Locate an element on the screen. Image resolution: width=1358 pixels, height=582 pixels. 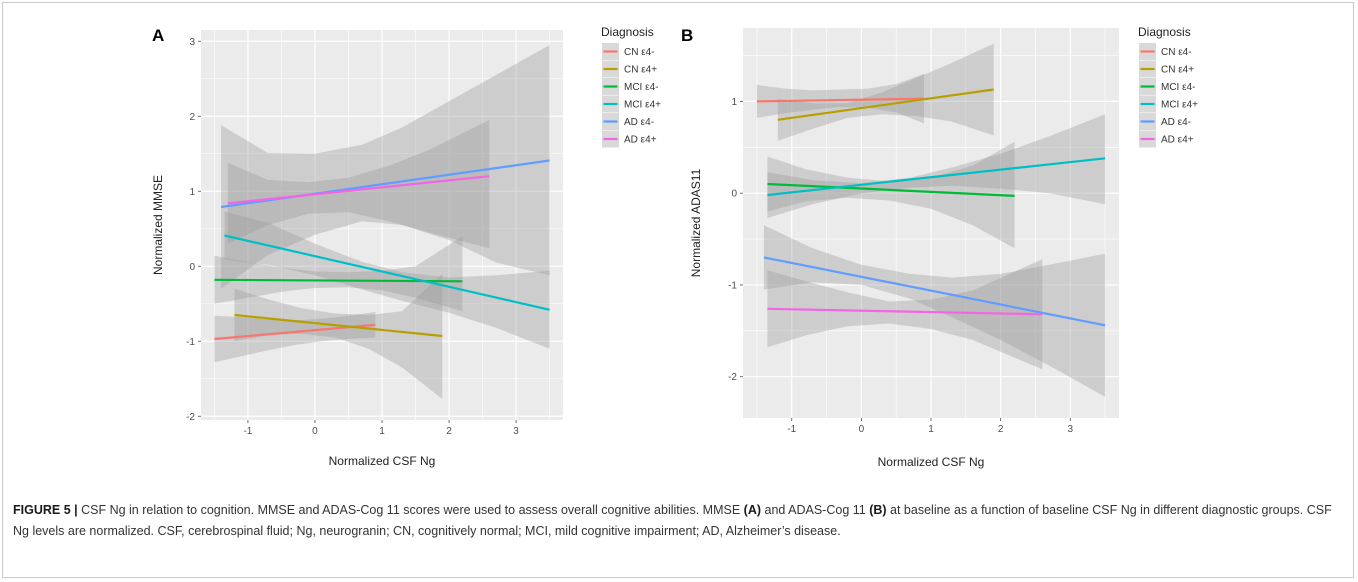
y-axis-title: Normalized MMSE is located at coordinates (158, 225).